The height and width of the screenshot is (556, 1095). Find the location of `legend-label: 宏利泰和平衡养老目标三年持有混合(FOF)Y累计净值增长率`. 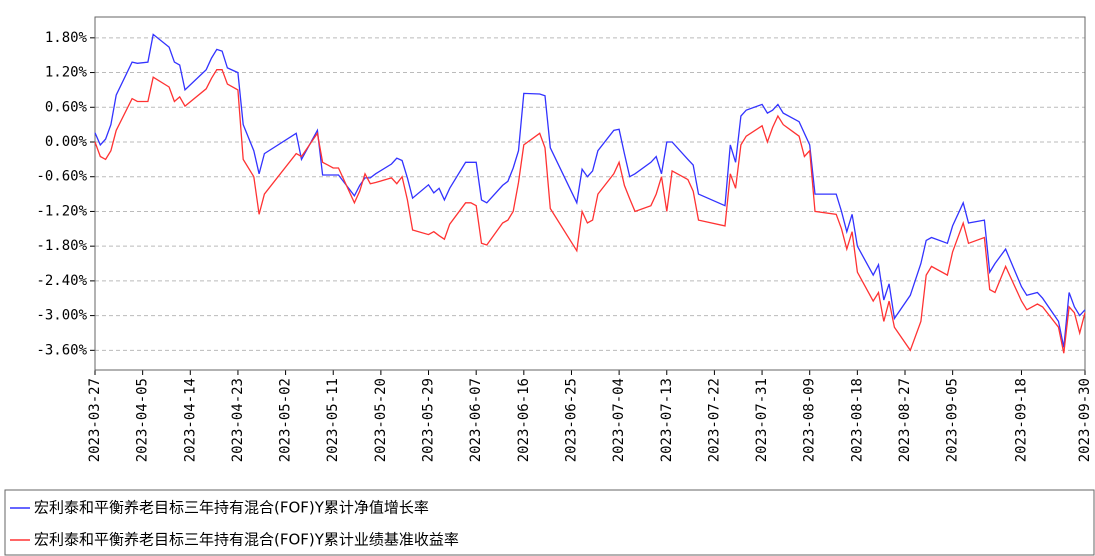

legend-label: 宏利泰和平衡养老目标三年持有混合(FOF)Y累计净值增长率 is located at coordinates (231, 508).